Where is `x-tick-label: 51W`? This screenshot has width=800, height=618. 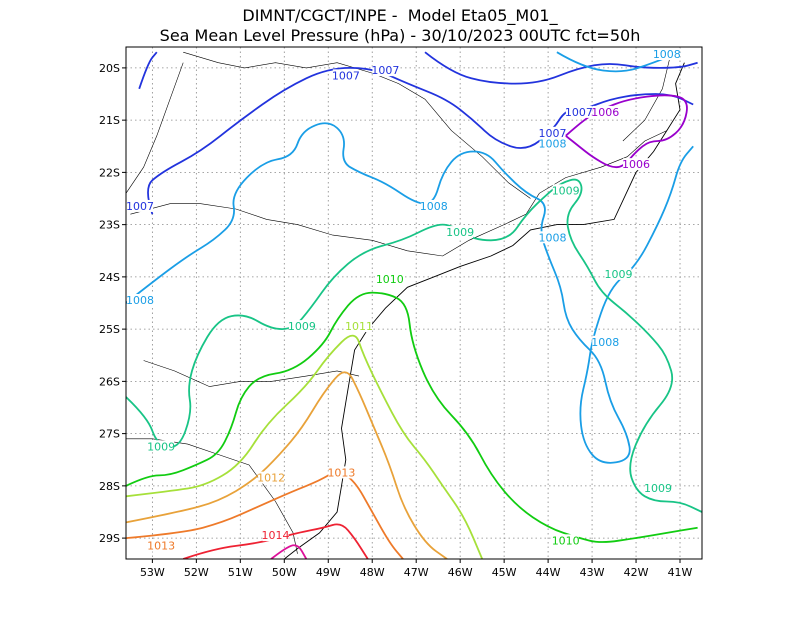
x-tick-label: 51W is located at coordinates (240, 572).